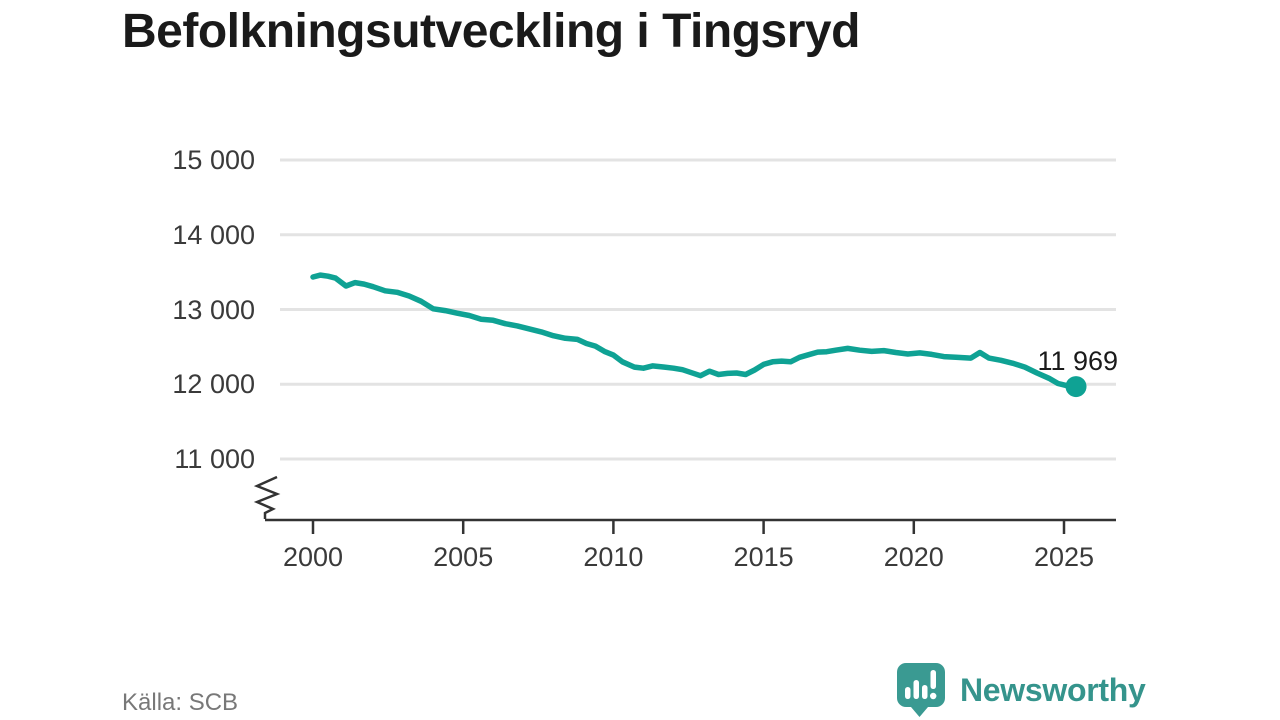 The width and height of the screenshot is (1280, 720). What do you see at coordinates (180, 702) in the screenshot?
I see `source-attribution: Källa: SCB` at bounding box center [180, 702].